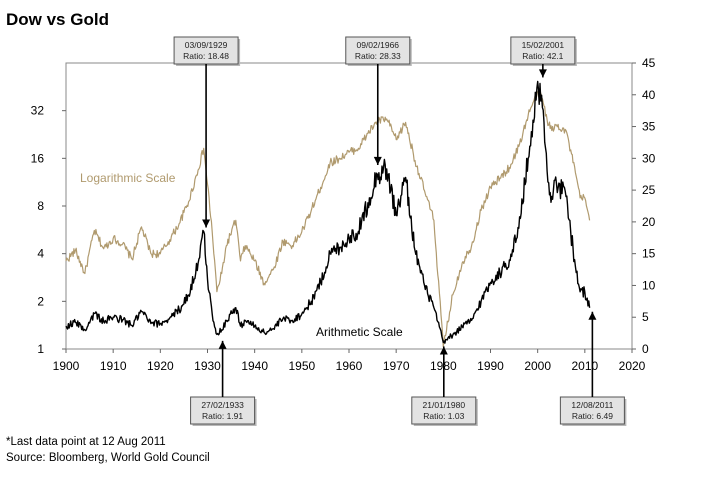  I want to click on callout-date: 27/02/1933, so click(222, 405).